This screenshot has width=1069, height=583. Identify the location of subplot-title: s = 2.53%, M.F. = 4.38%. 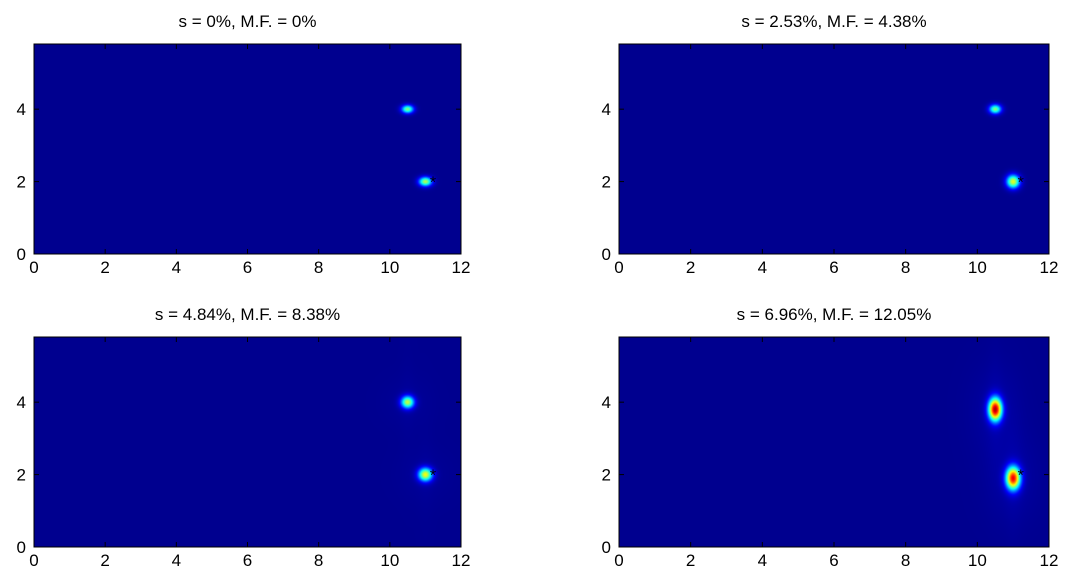
(833, 21).